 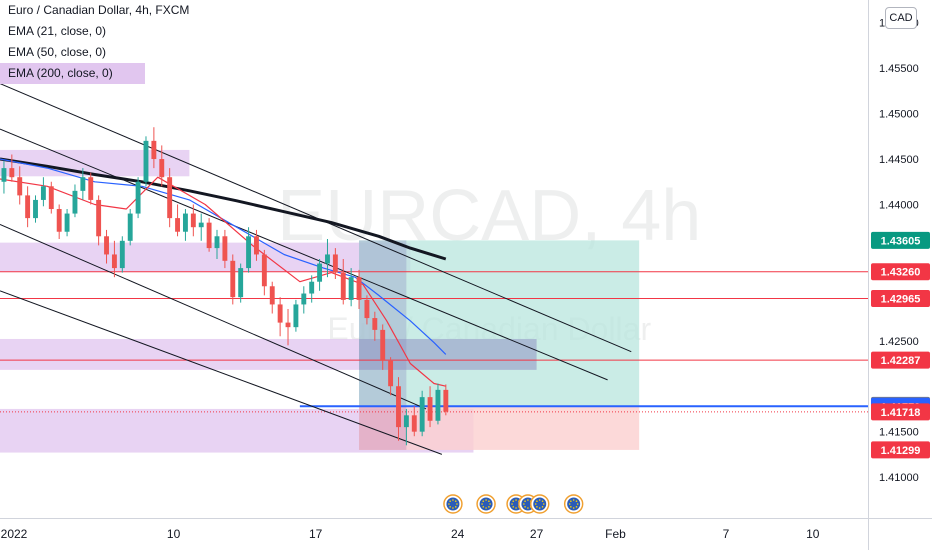 I want to click on price-tick-label: 1.41000, so click(x=899, y=478).